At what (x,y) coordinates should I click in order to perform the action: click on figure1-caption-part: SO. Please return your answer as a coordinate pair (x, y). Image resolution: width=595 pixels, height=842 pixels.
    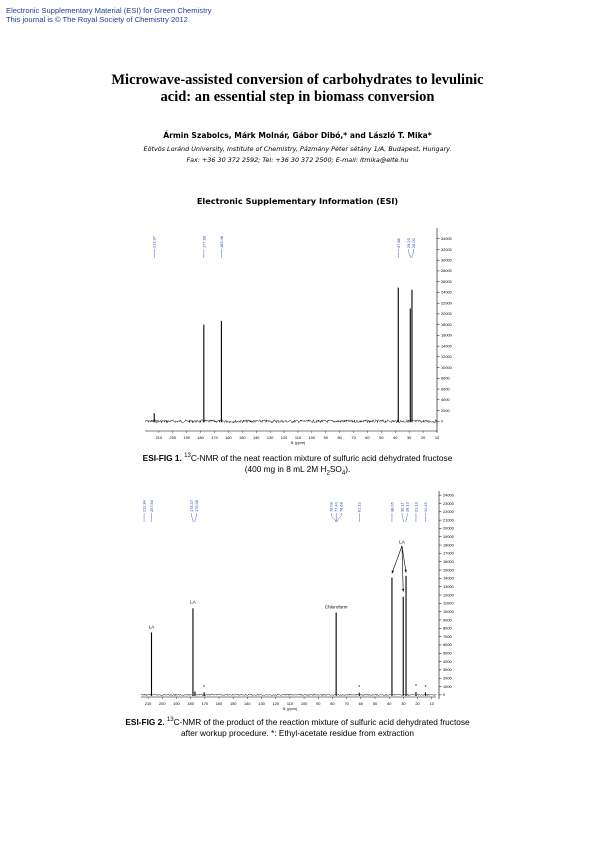
    Looking at the image, I should click on (335, 469).